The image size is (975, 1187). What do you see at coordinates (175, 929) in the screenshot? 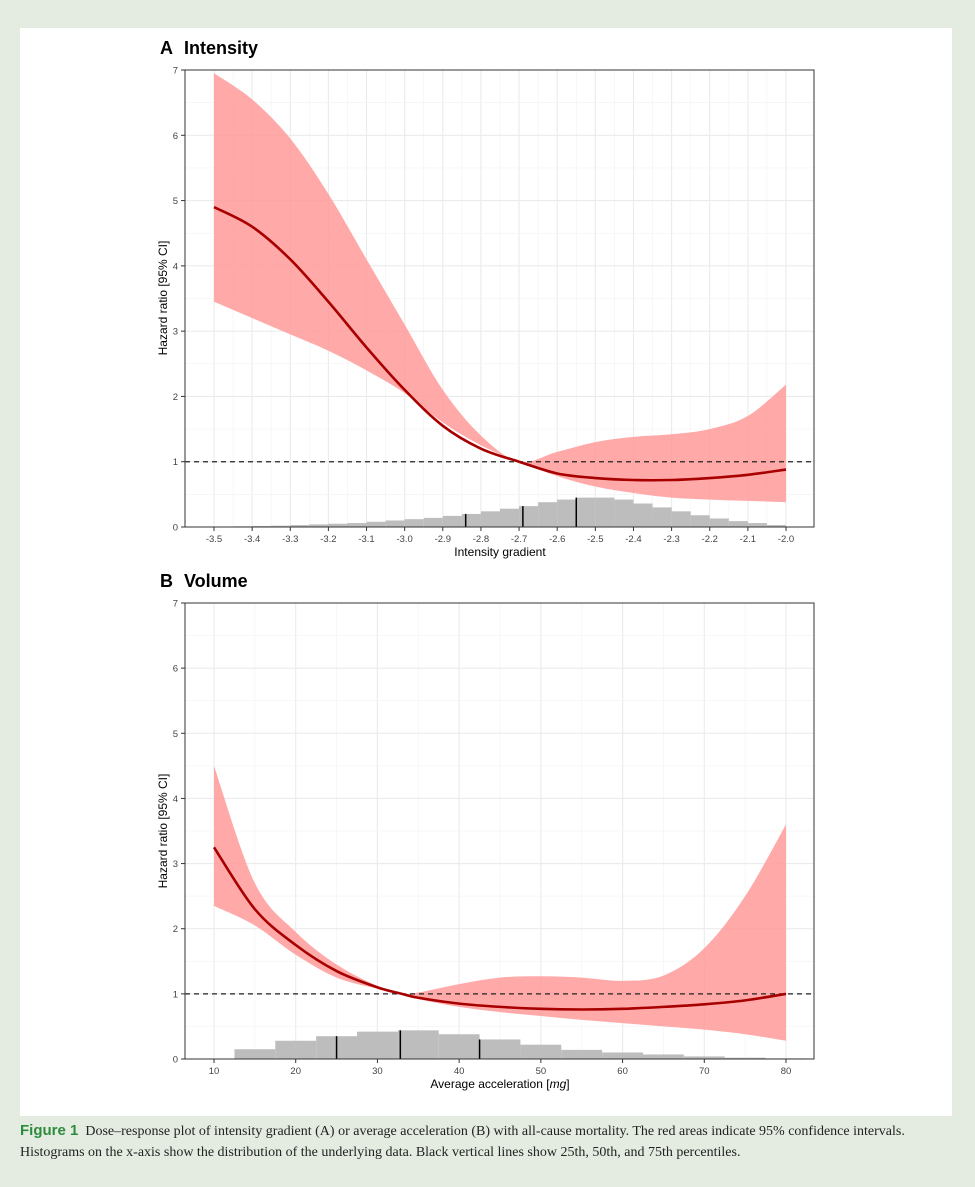
I see `panel-b-y-tick-label: 2` at bounding box center [175, 929].